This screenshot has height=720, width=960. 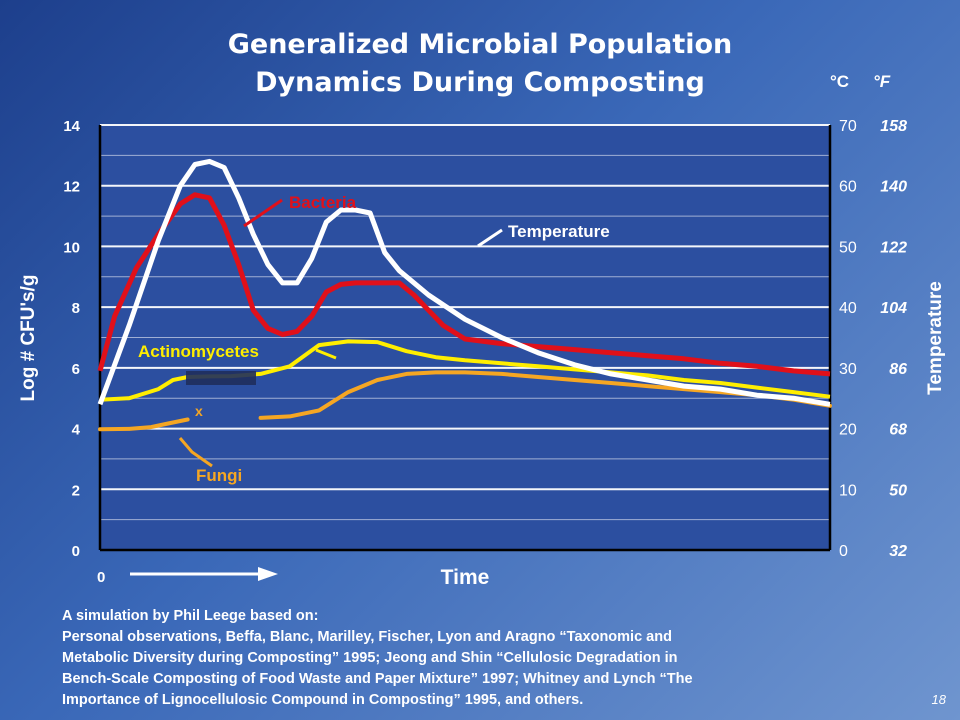 What do you see at coordinates (323, 202) in the screenshot?
I see `bacteria-label: Bacteria` at bounding box center [323, 202].